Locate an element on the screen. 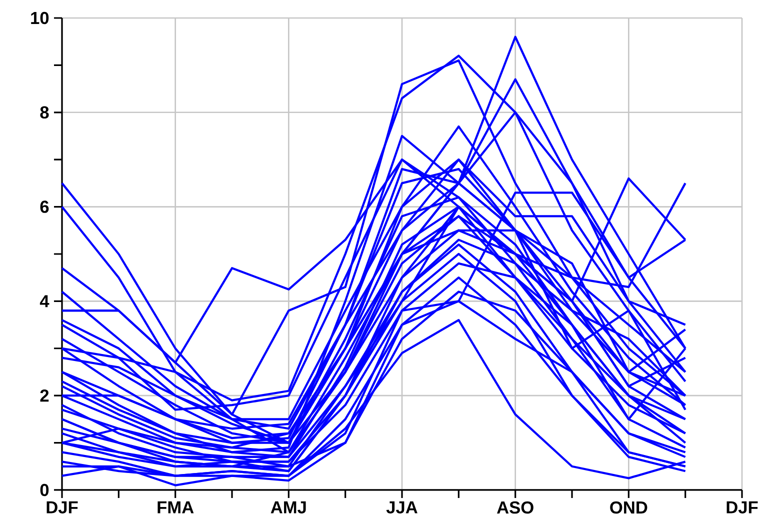 Image resolution: width=769 pixels, height=531 pixels. y-tick-label: 8 is located at coordinates (44, 112).